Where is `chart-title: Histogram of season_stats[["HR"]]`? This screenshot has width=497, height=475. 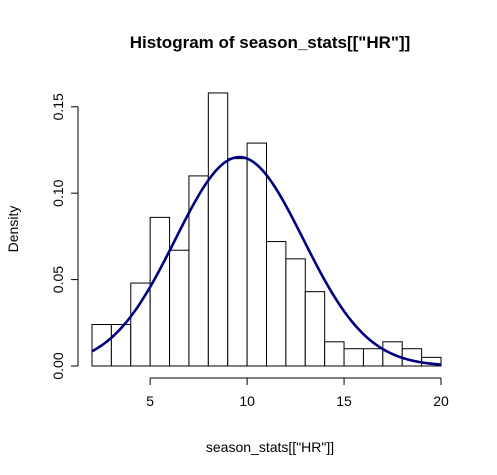
chart-title: Histogram of season_stats[["HR"]] is located at coordinates (270, 42).